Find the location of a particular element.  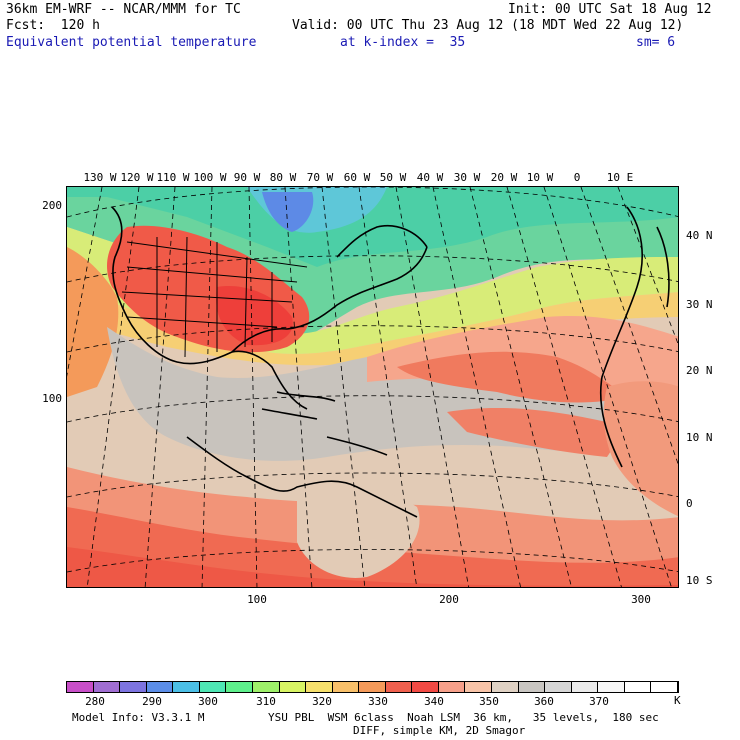

colorbar is located at coordinates (372, 687).